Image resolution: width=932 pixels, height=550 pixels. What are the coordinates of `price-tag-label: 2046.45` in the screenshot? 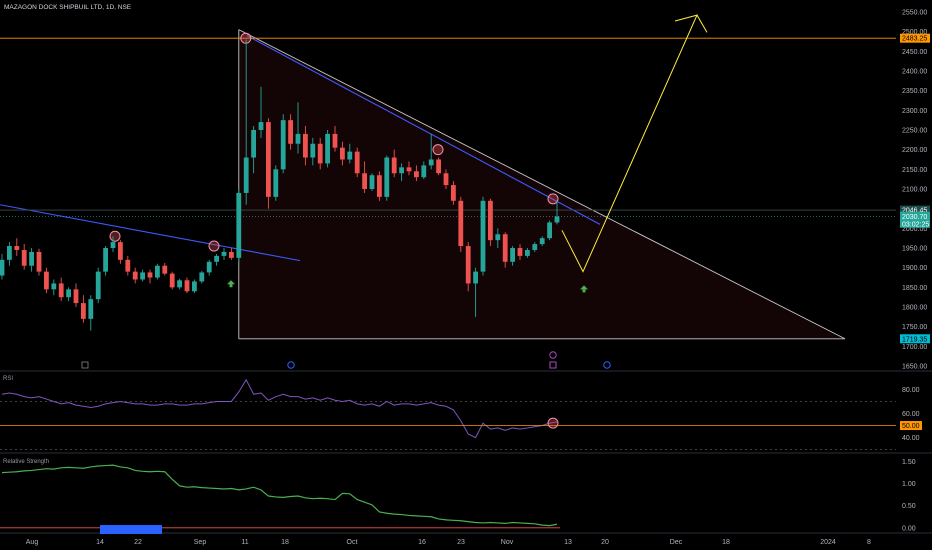 It's located at (914, 211).